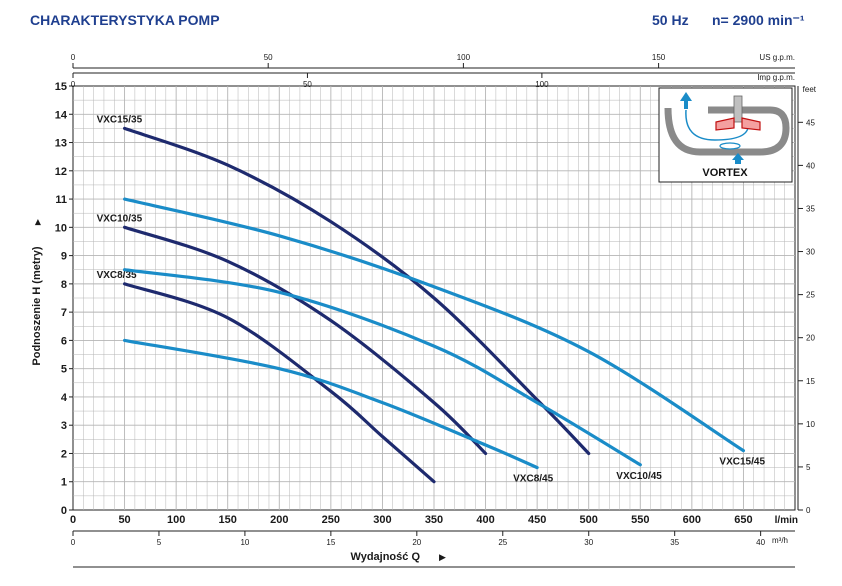  I want to click on y-tick-label: 6, so click(64, 341).